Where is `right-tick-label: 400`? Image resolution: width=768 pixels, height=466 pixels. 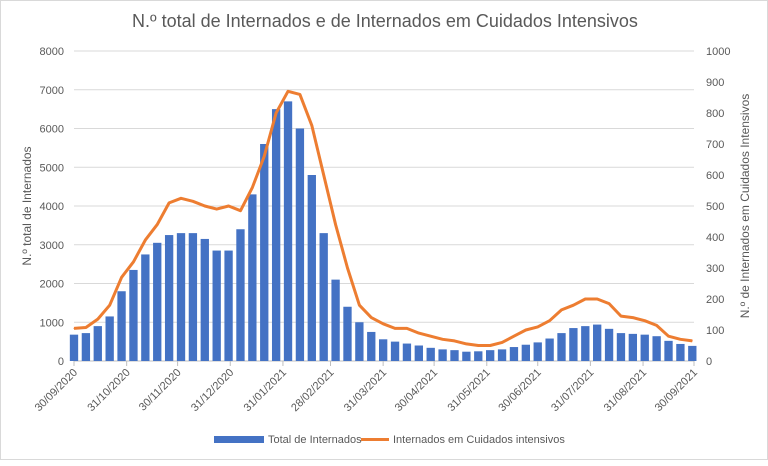 right-tick-label: 400 is located at coordinates (715, 238).